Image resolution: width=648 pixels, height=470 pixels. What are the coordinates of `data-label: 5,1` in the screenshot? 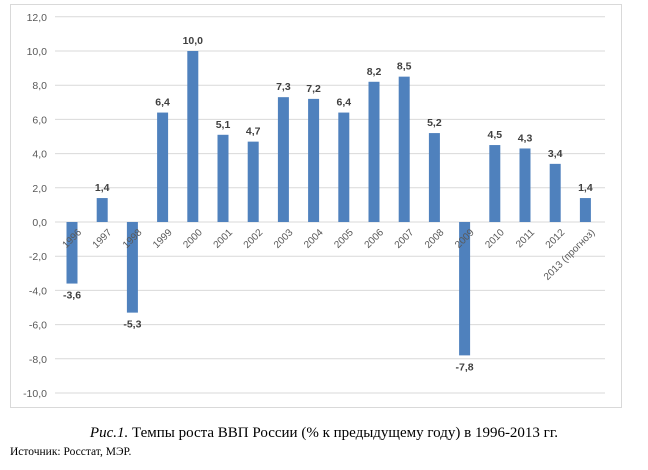 It's located at (223, 125).